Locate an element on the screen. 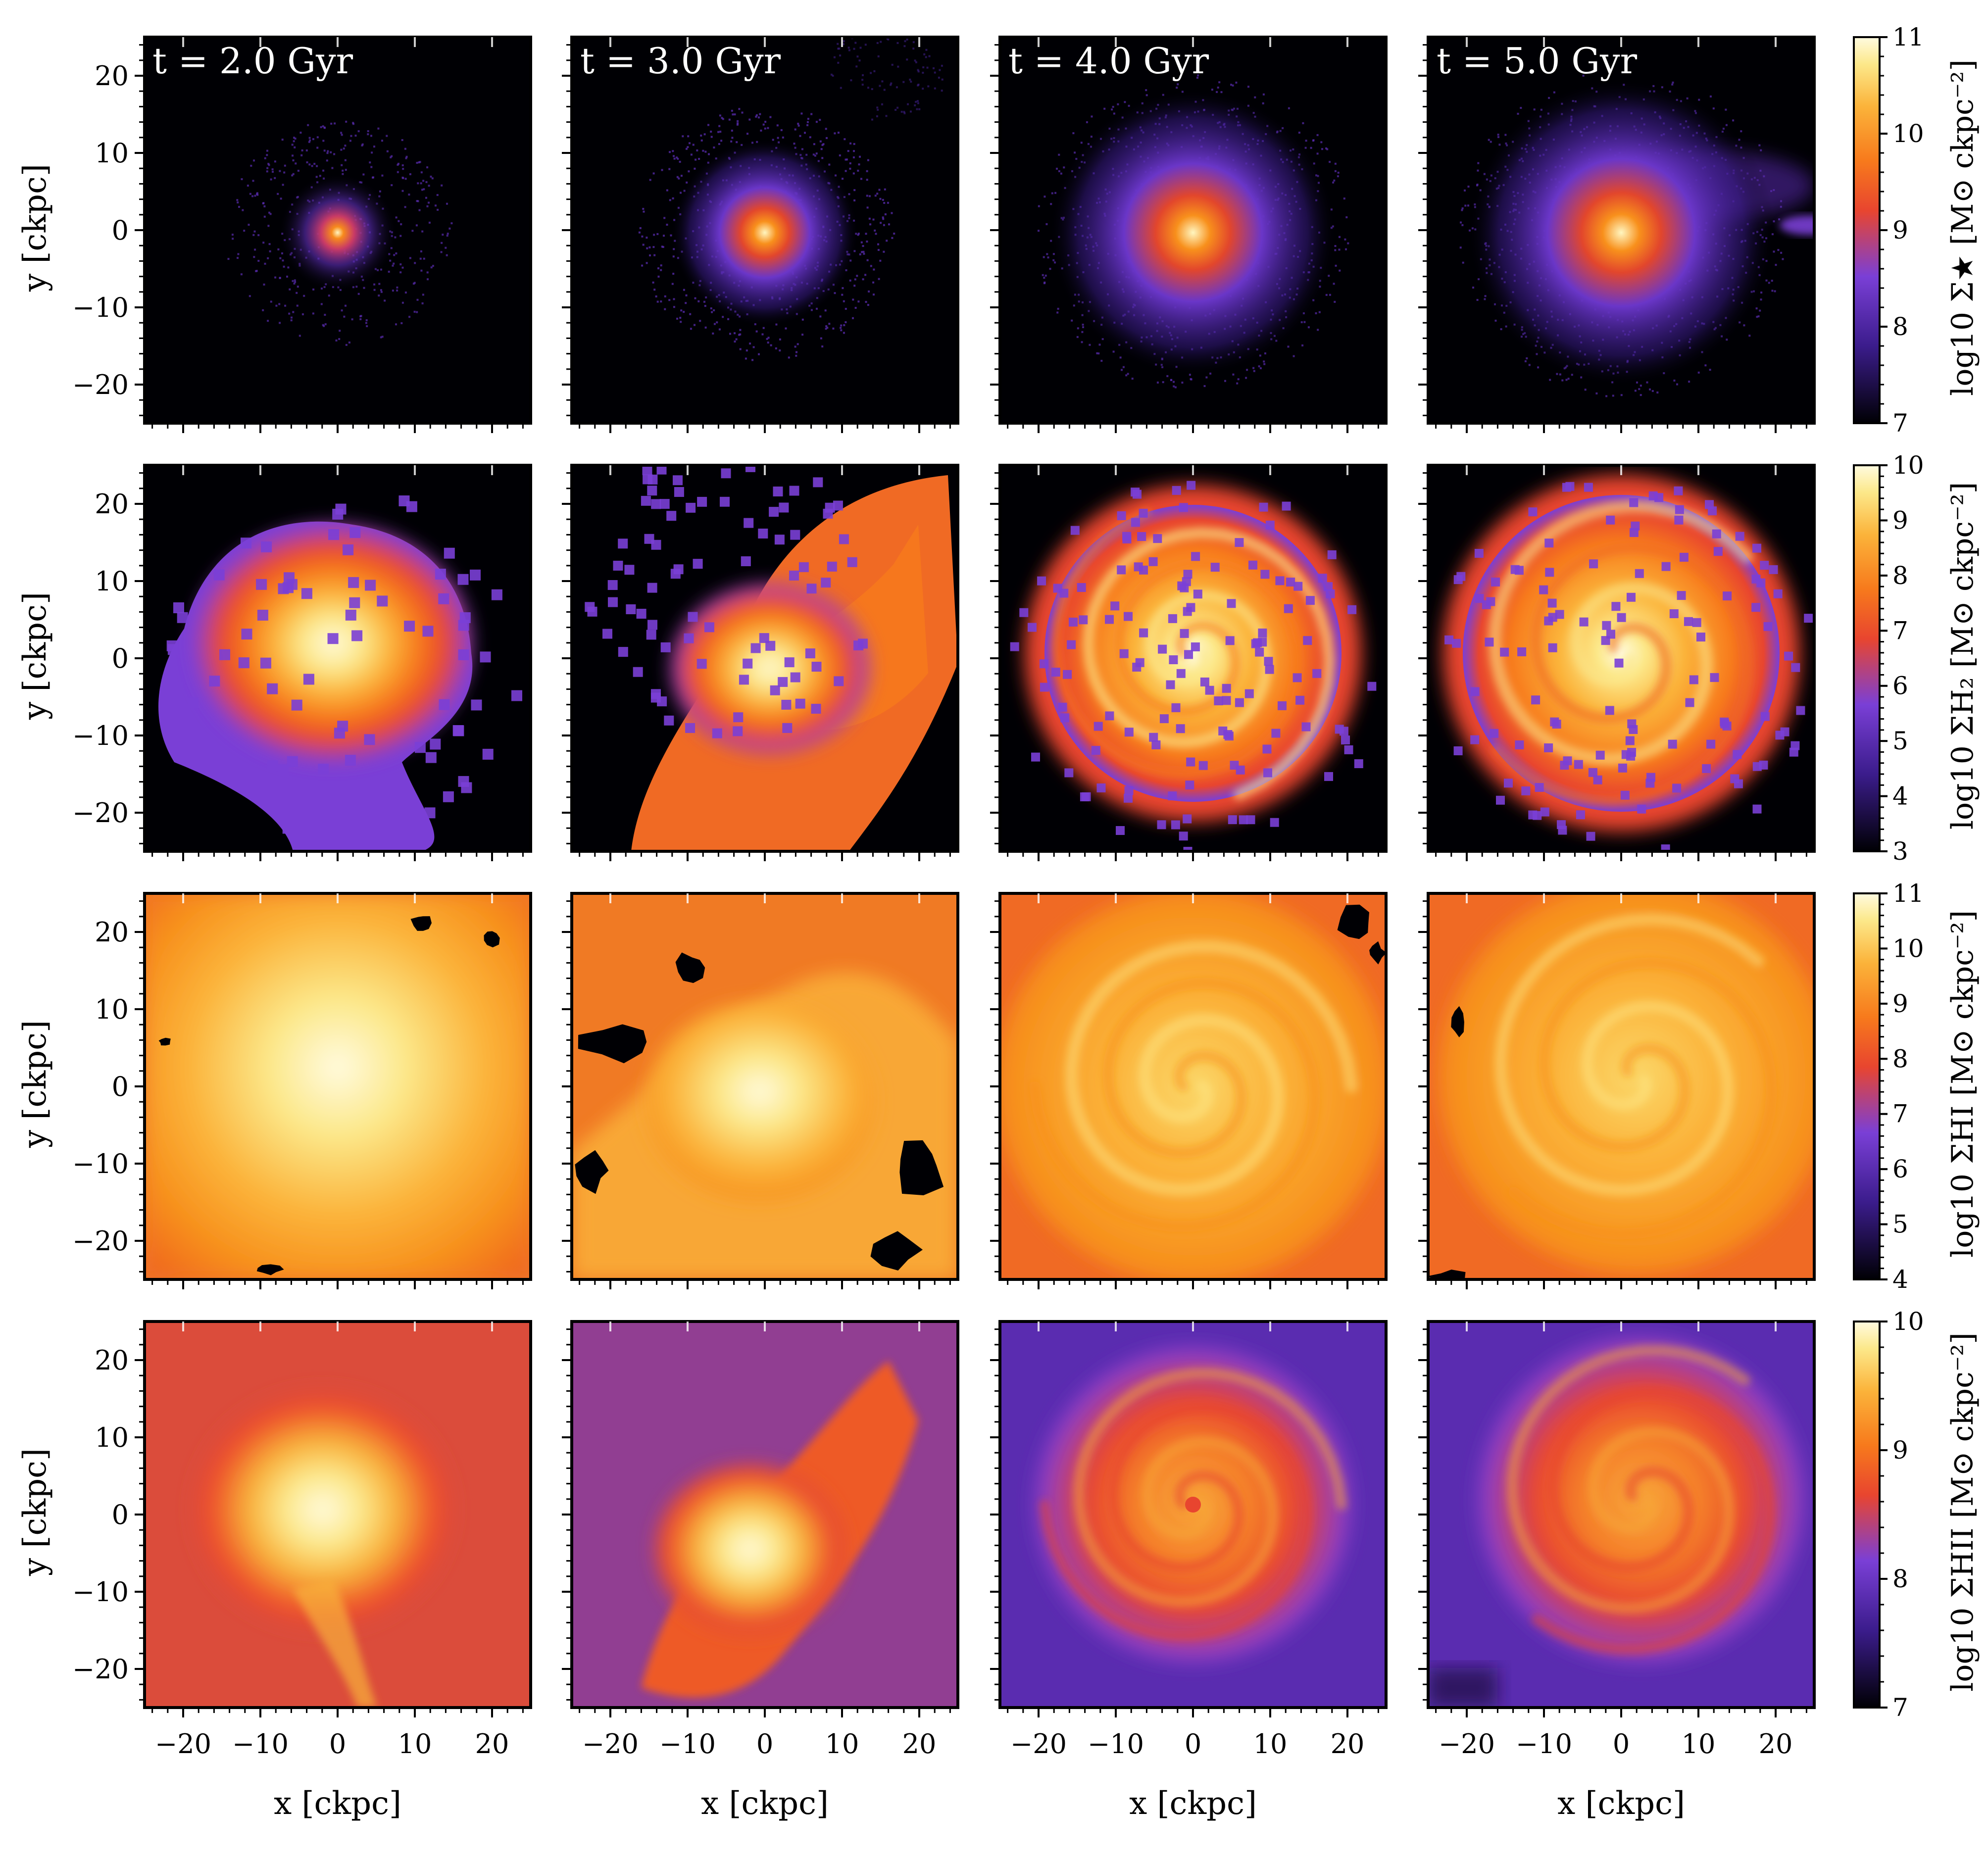 The width and height of the screenshot is (1988, 1859). time-label-col-1: t = 2.0 Gyr is located at coordinates (252, 61).